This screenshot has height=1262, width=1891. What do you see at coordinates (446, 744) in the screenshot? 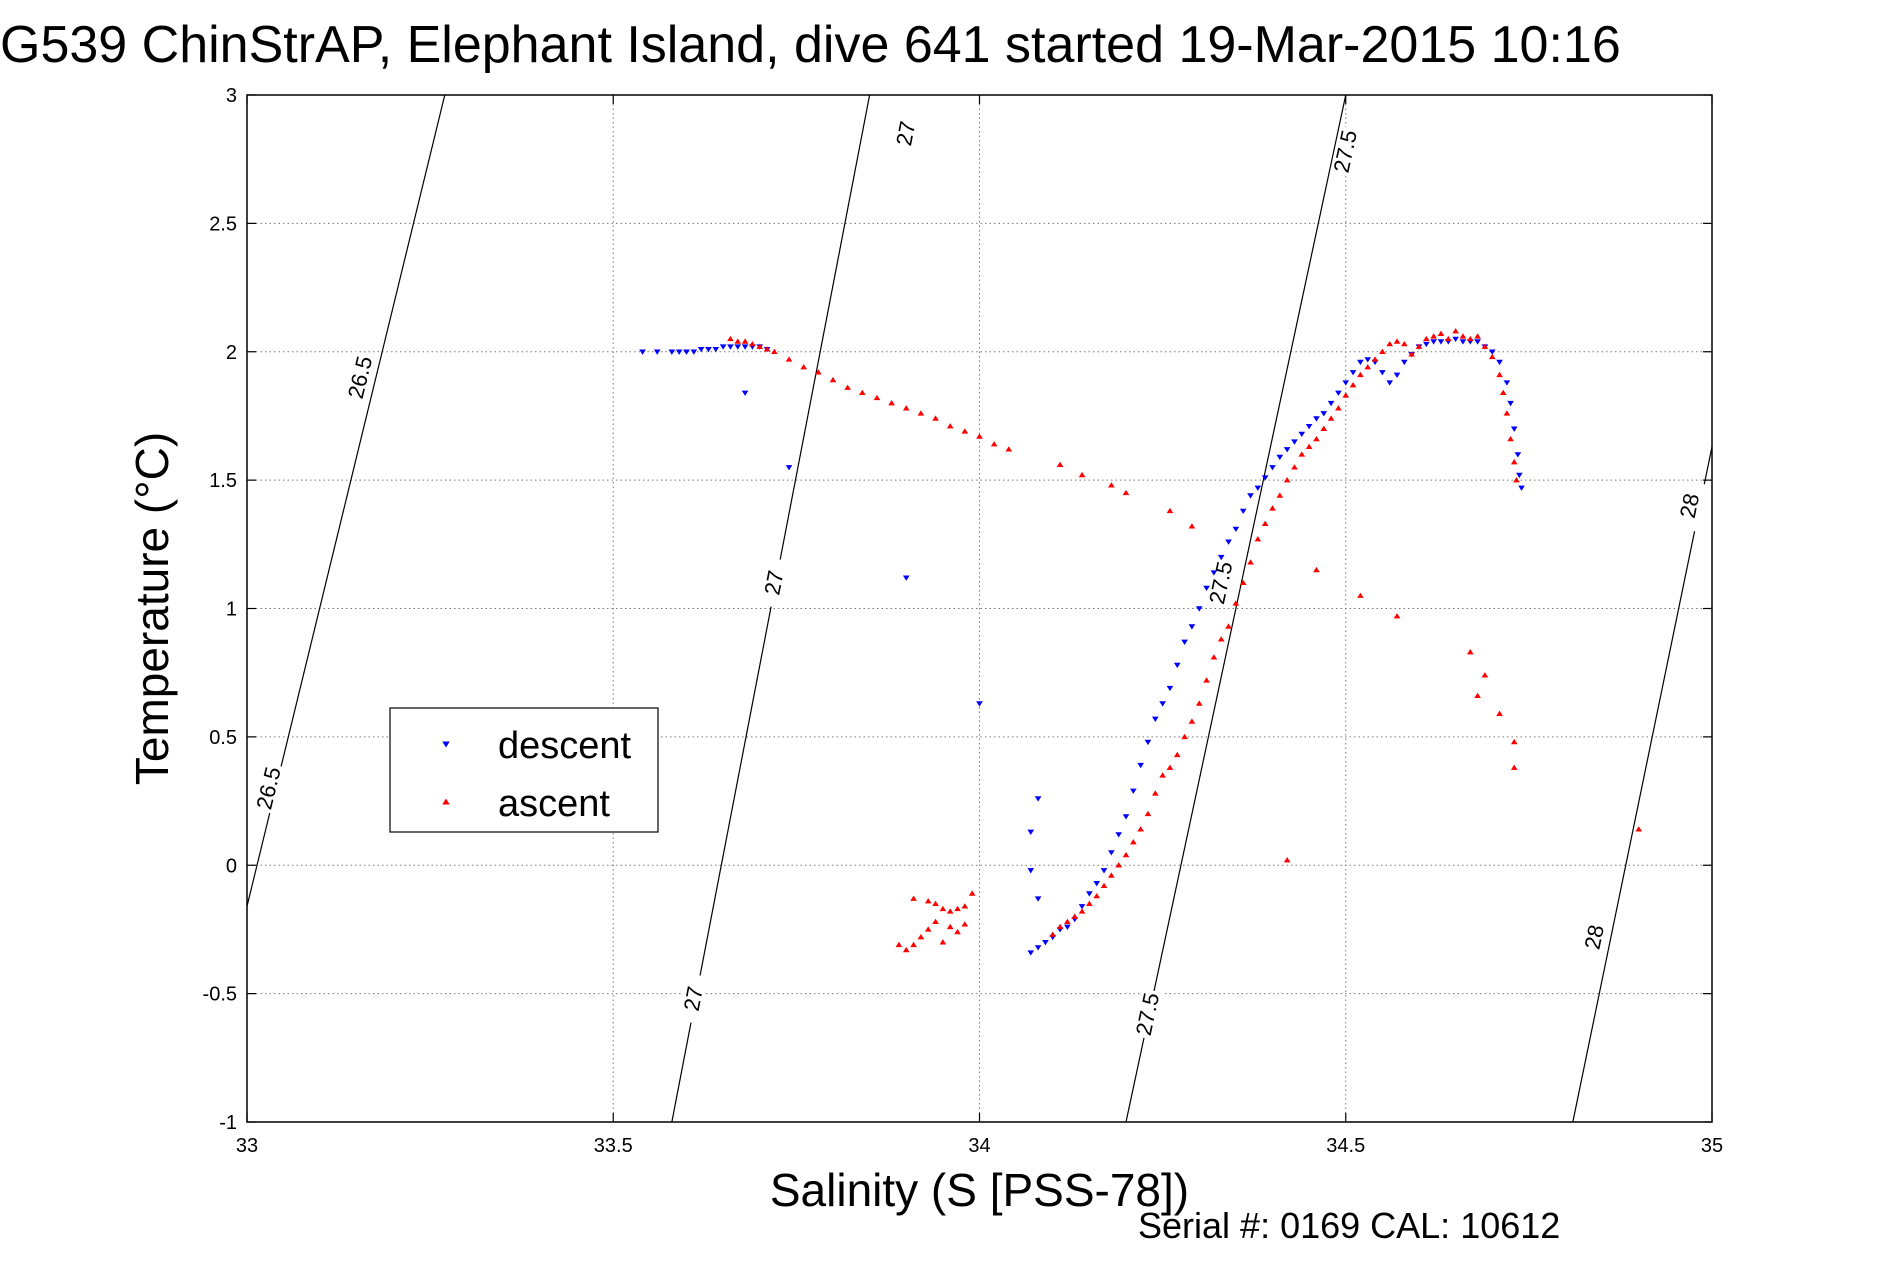
I see `legend-marker-descent` at bounding box center [446, 744].